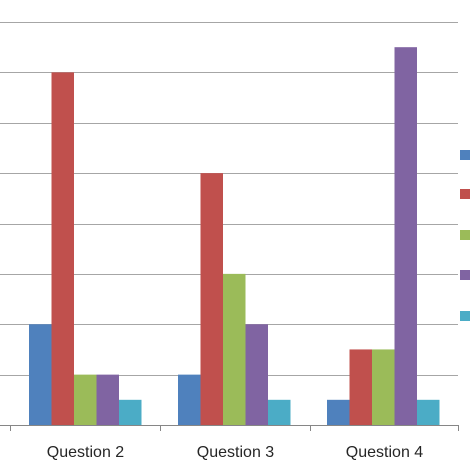 This screenshot has height=474, width=474. I want to click on legend, so click(465, 235).